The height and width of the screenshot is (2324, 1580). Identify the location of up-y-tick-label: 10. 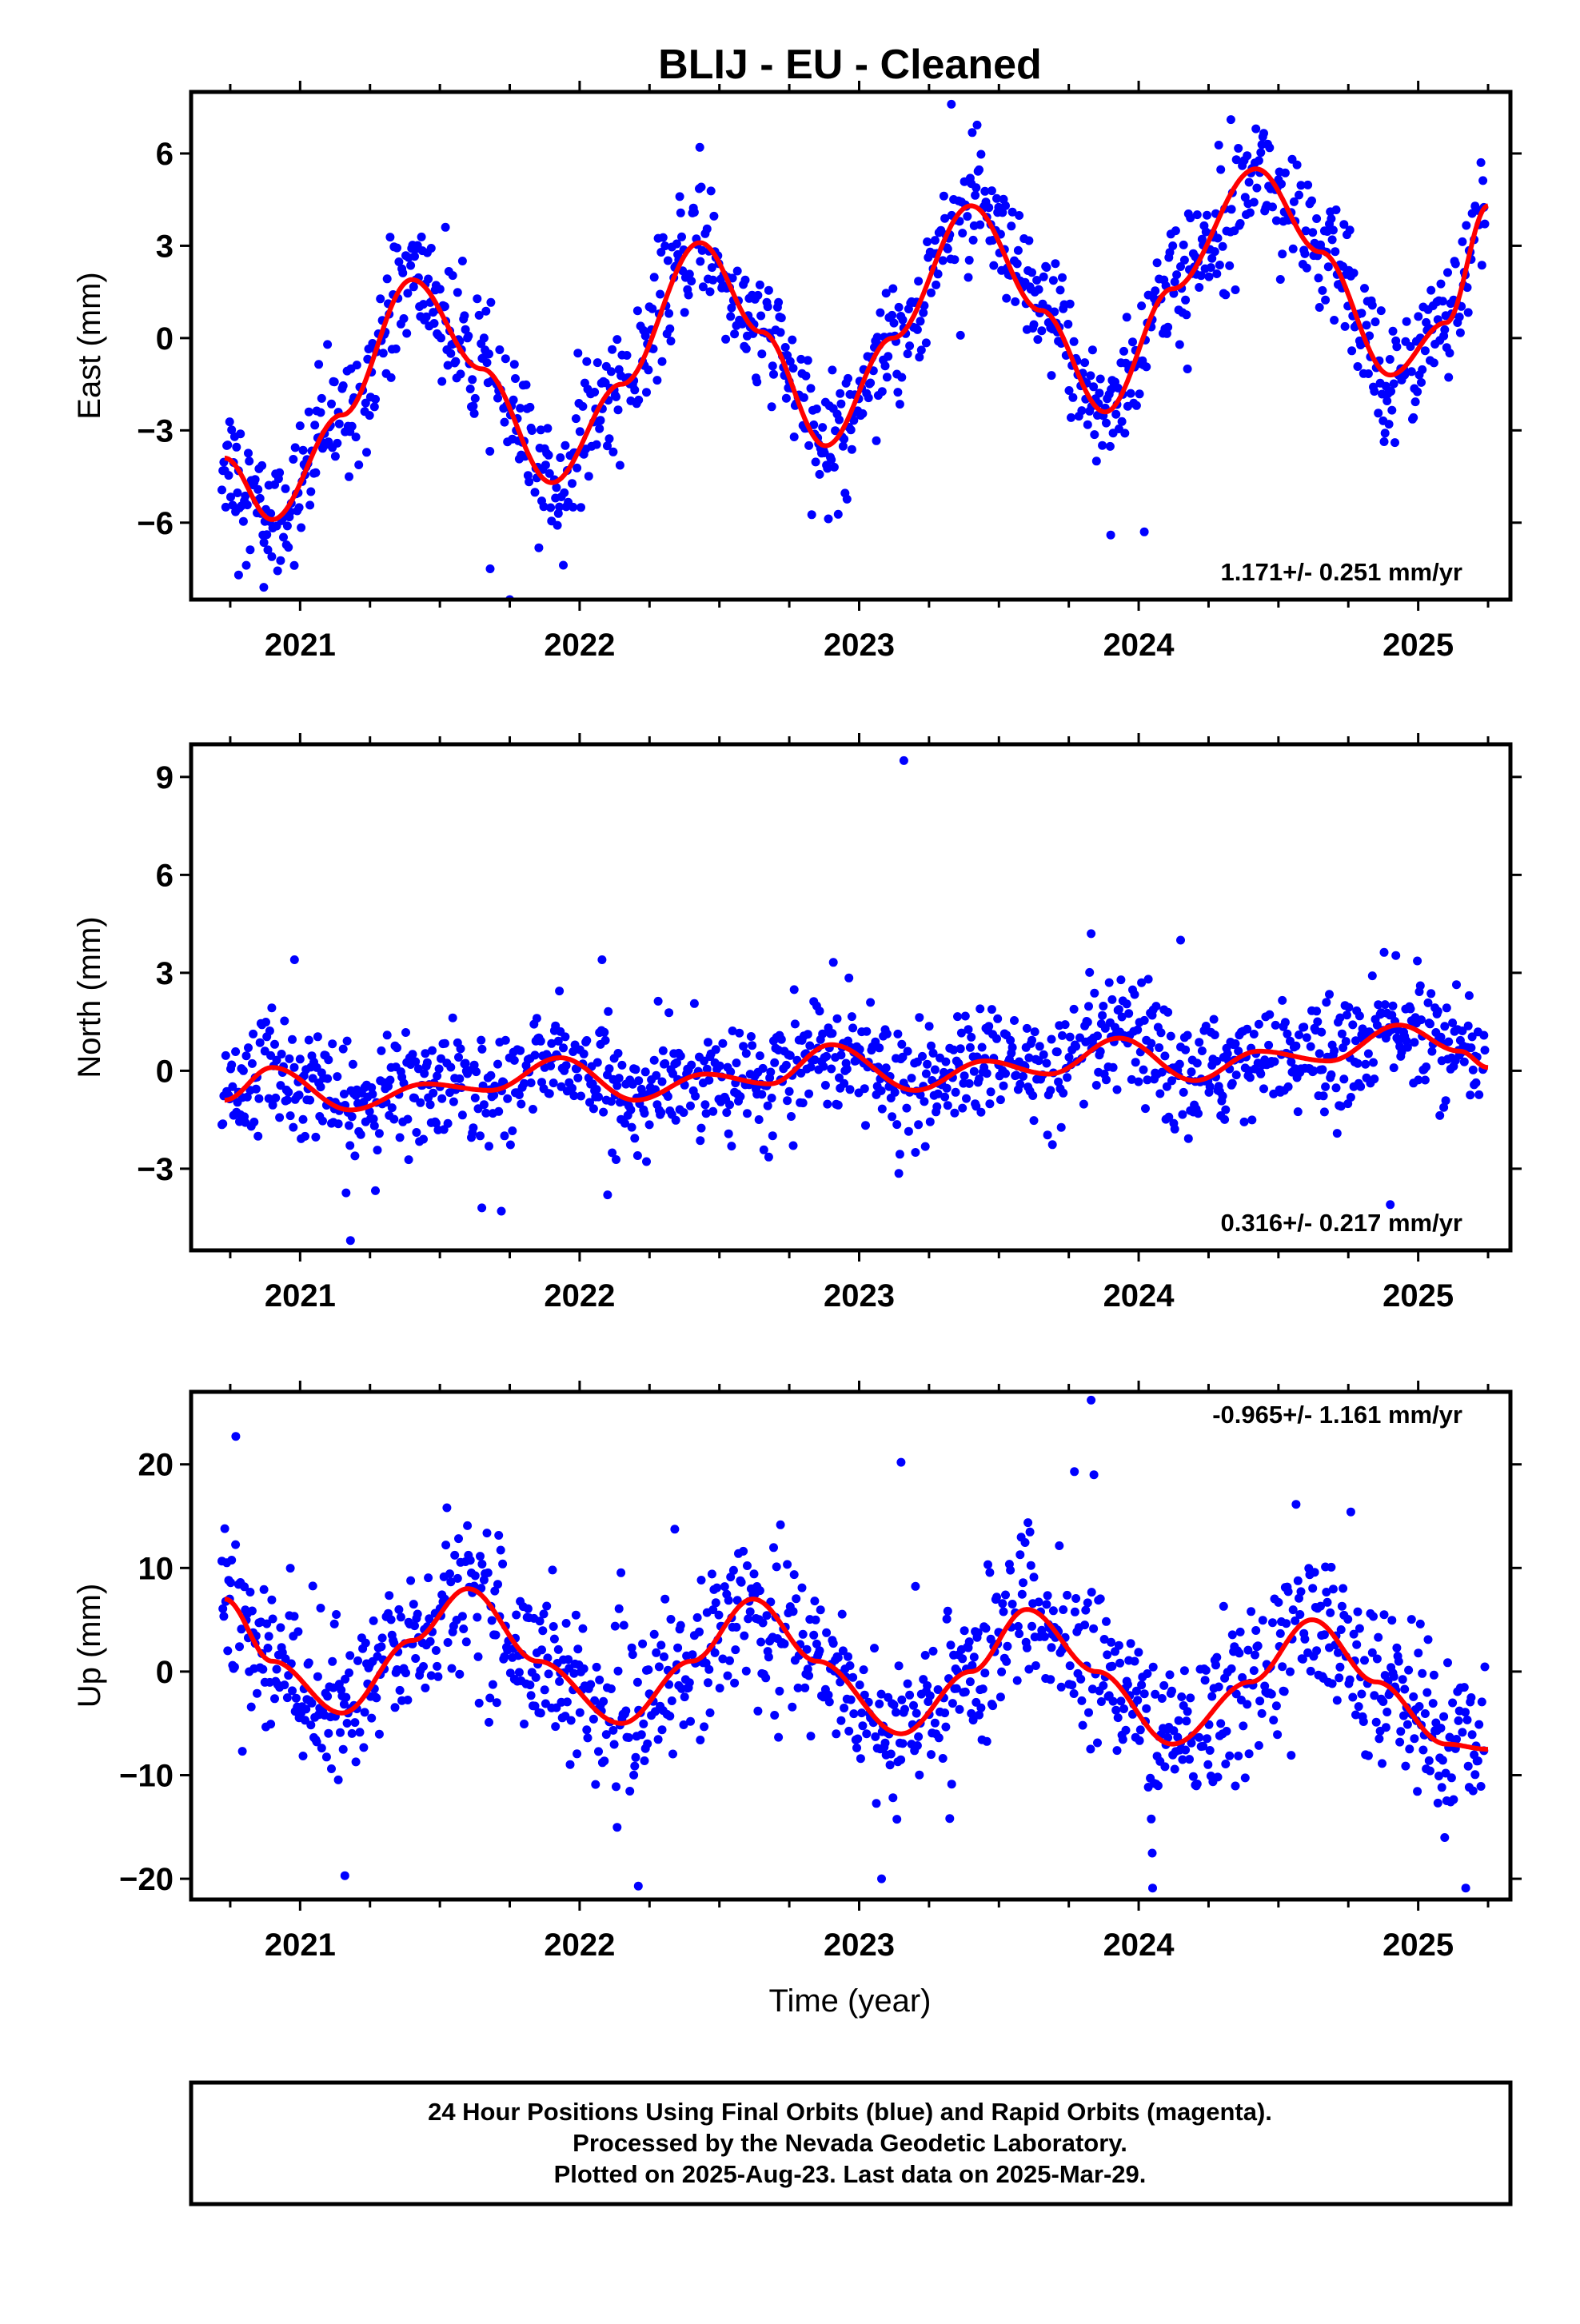
(156, 1568).